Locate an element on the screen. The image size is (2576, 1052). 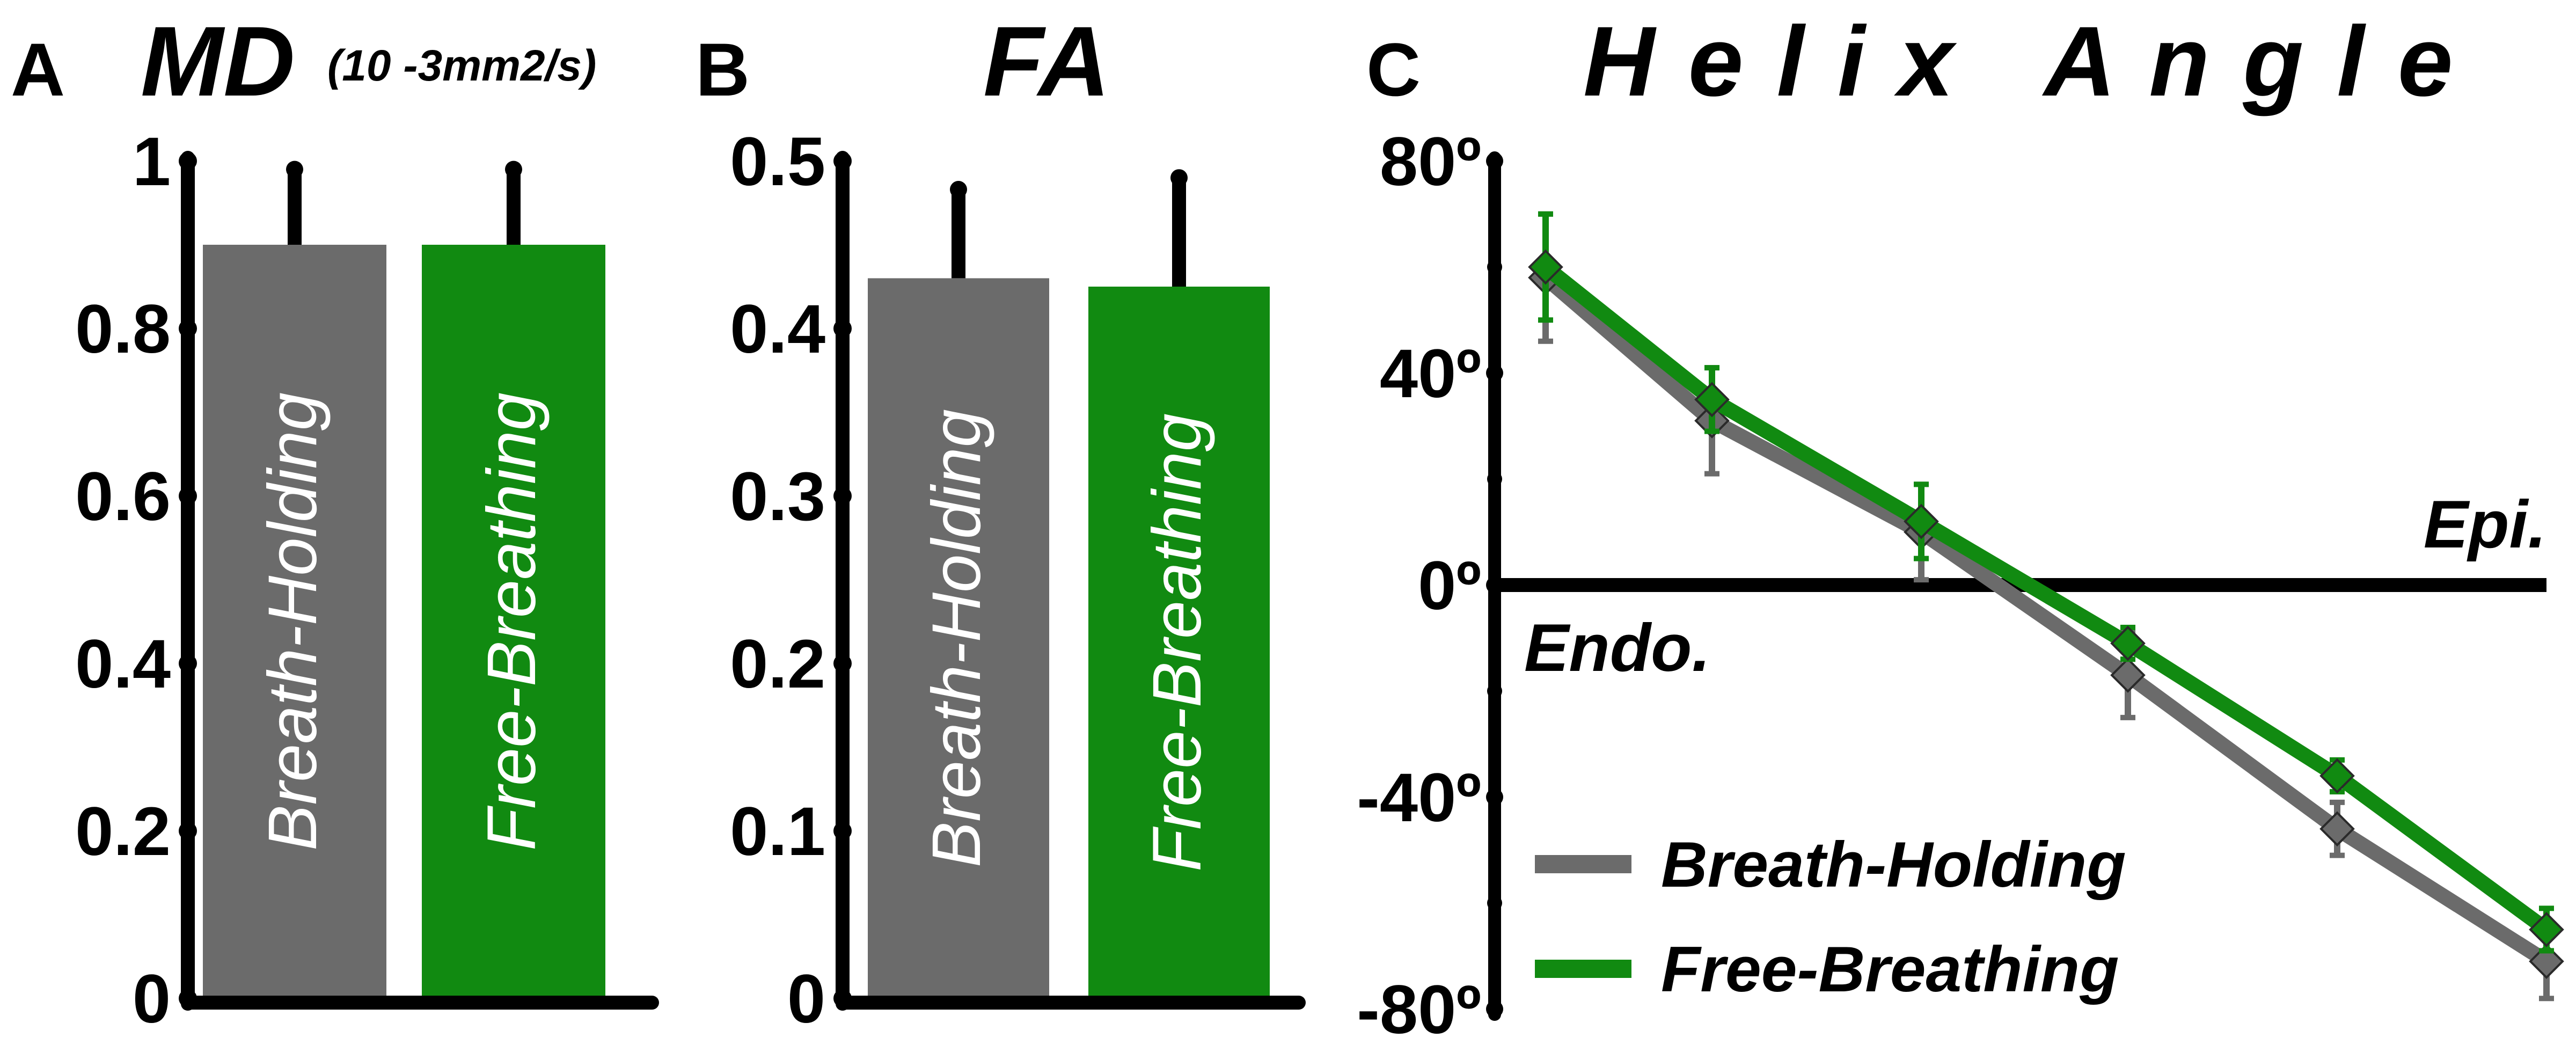
legend-label-free-breathing: Free-Breathing is located at coordinates (1890, 969).